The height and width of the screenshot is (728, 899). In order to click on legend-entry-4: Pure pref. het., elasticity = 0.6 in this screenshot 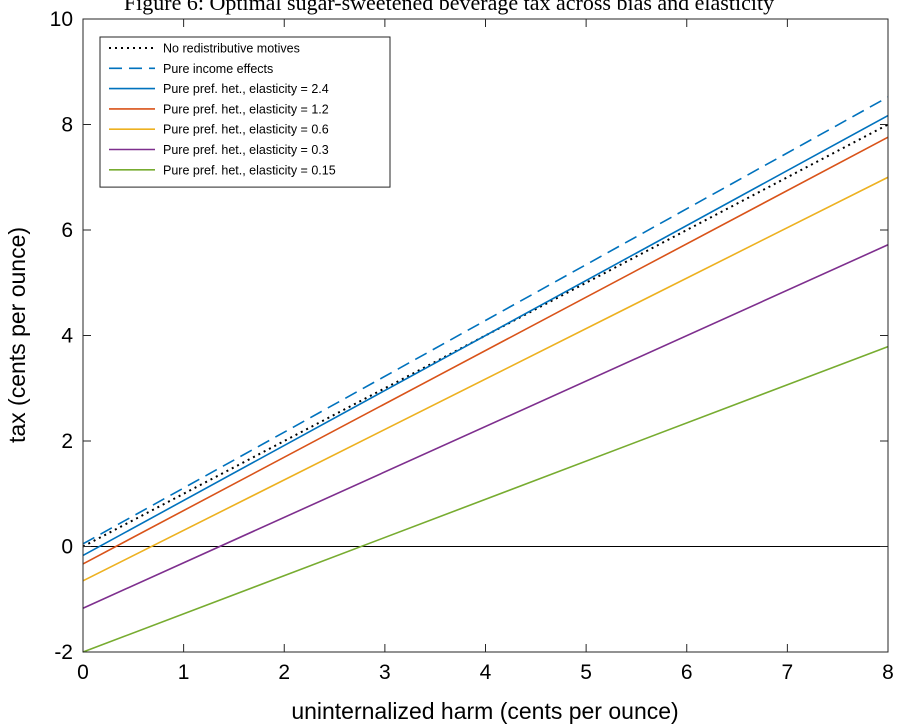, I will do `click(246, 130)`.